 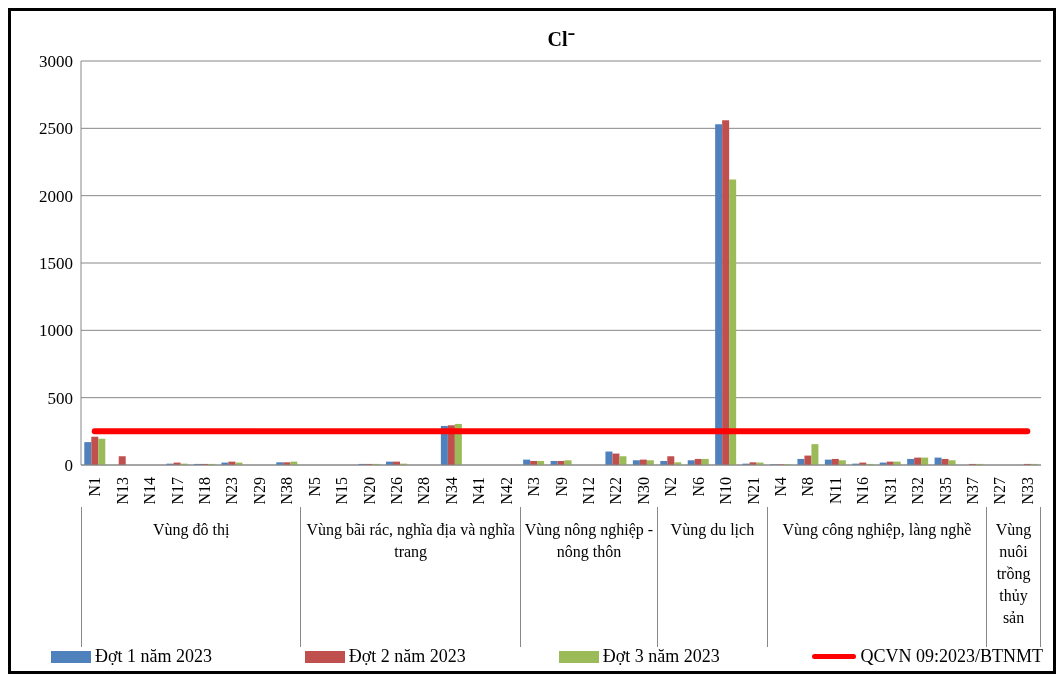 I want to click on x-tick-label: N14, so click(x=150, y=491).